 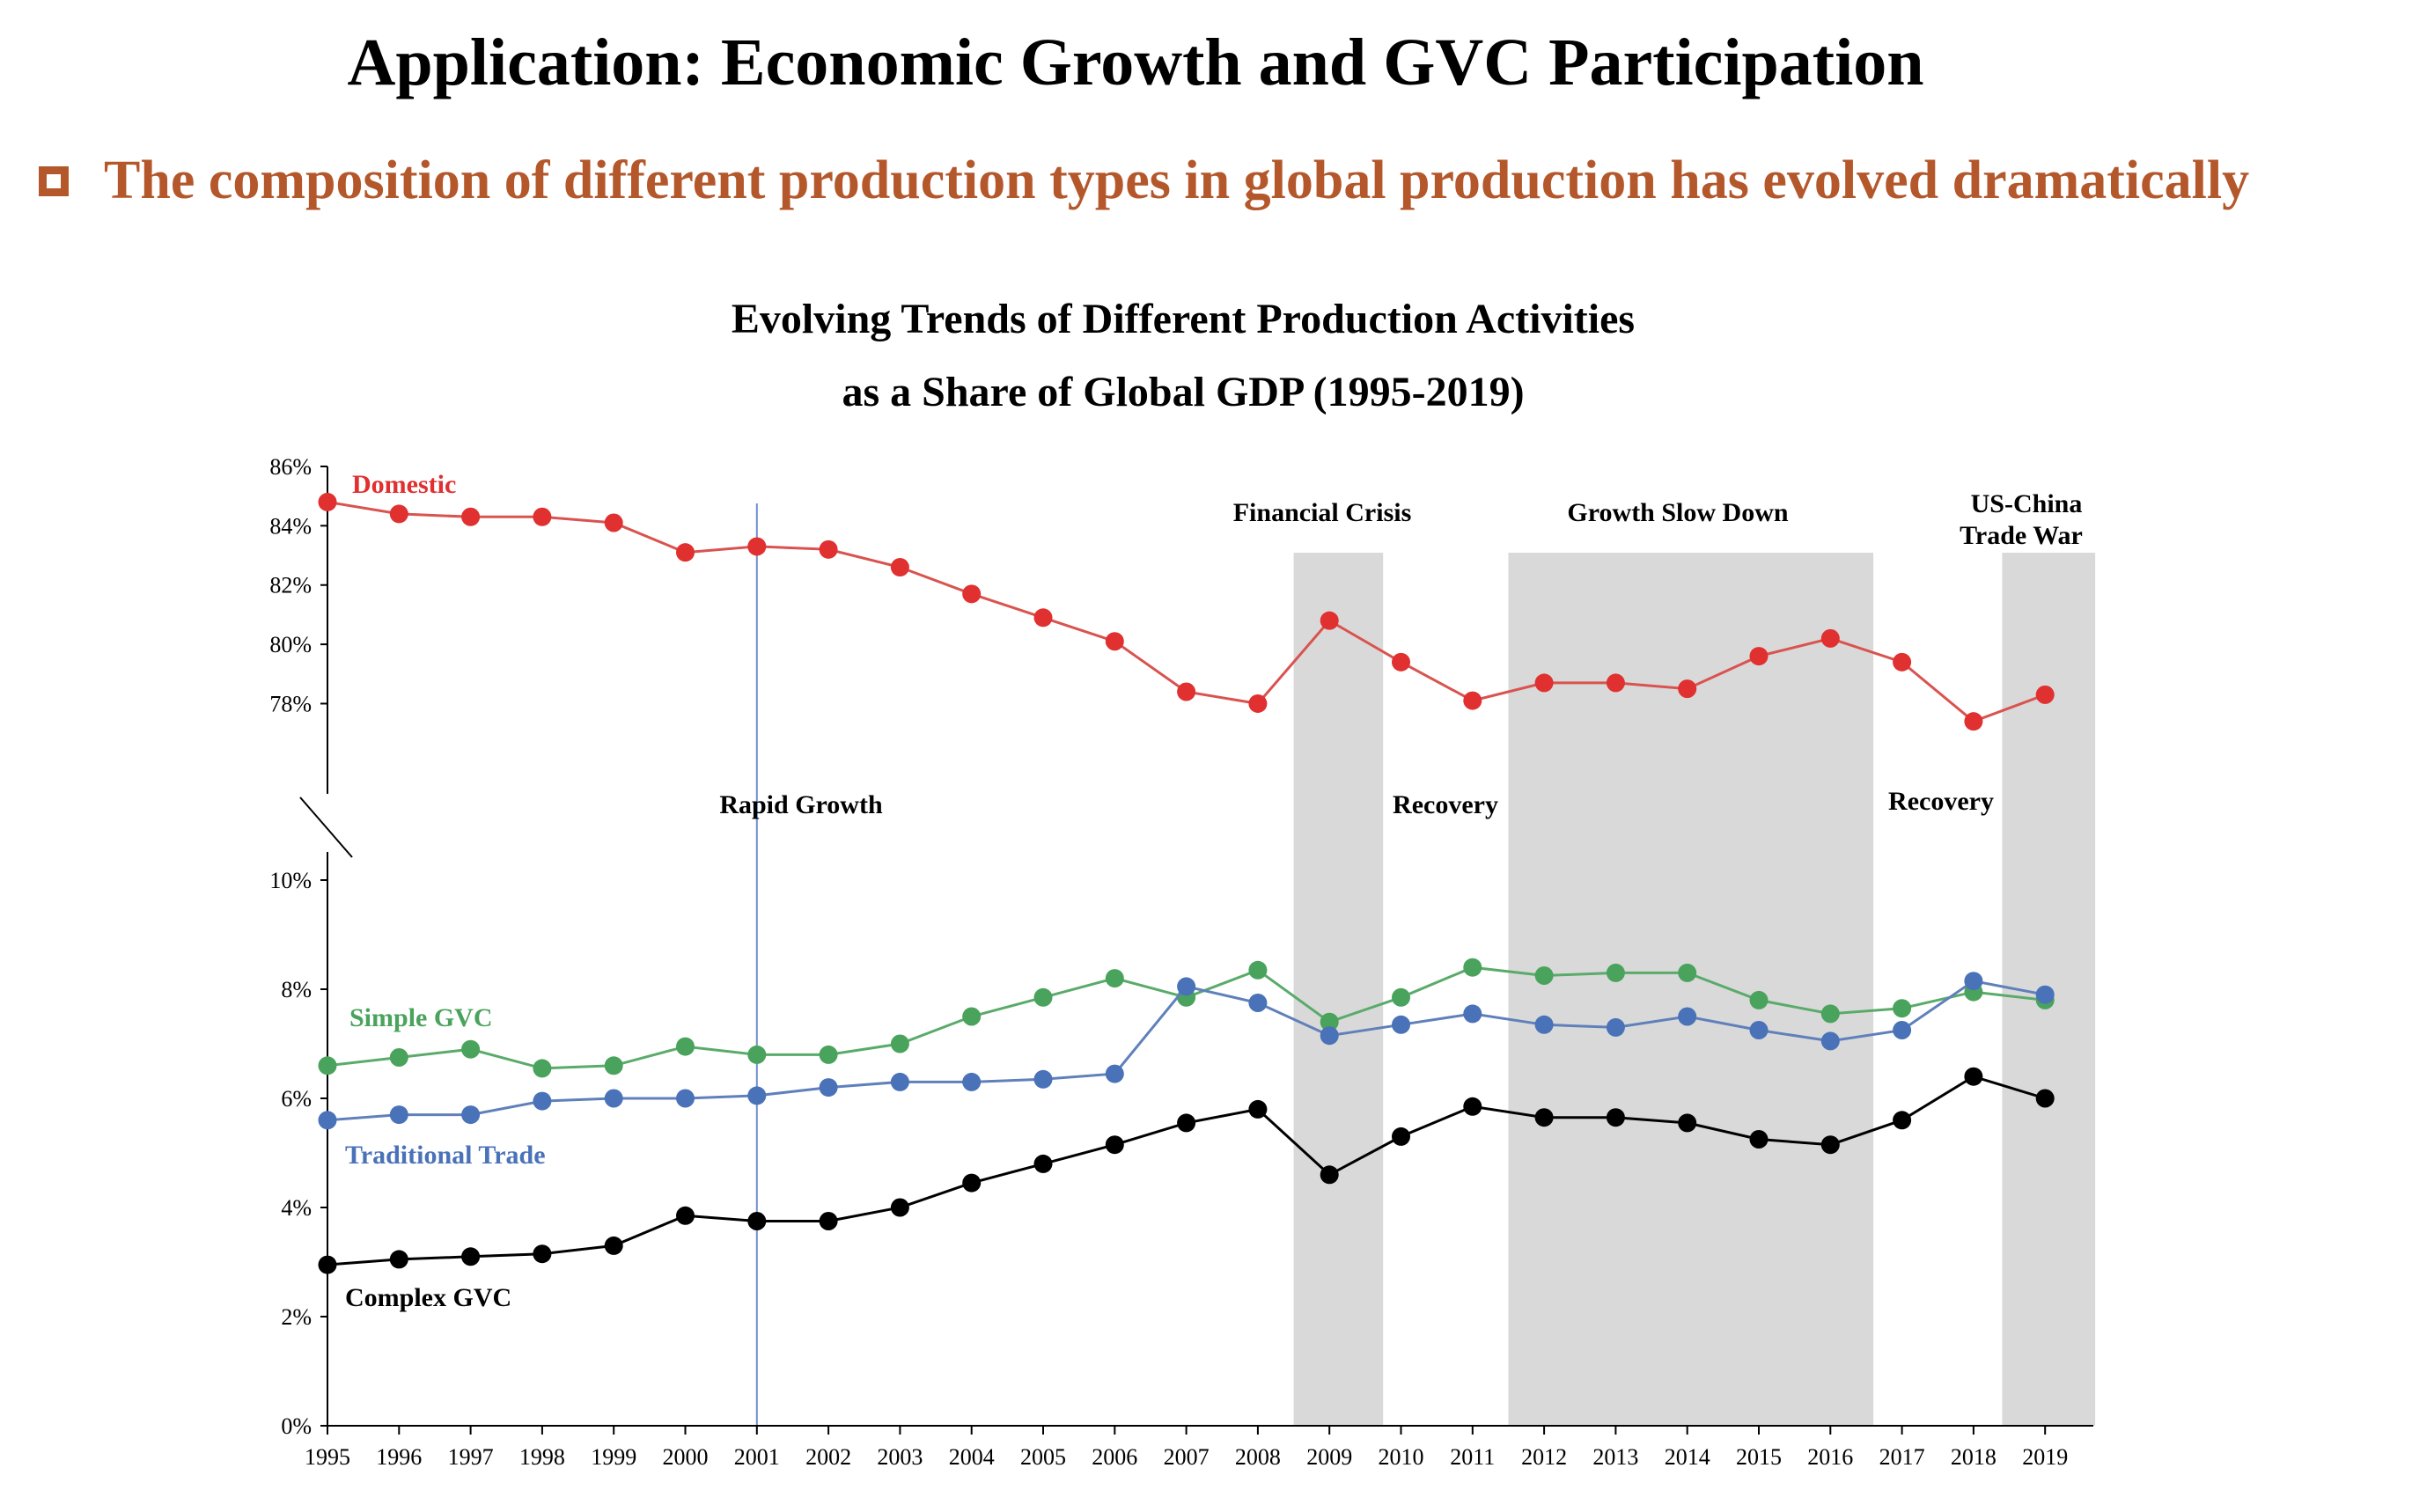 What do you see at coordinates (290, 586) in the screenshot?
I see `upper-y-tick-label: 82%` at bounding box center [290, 586].